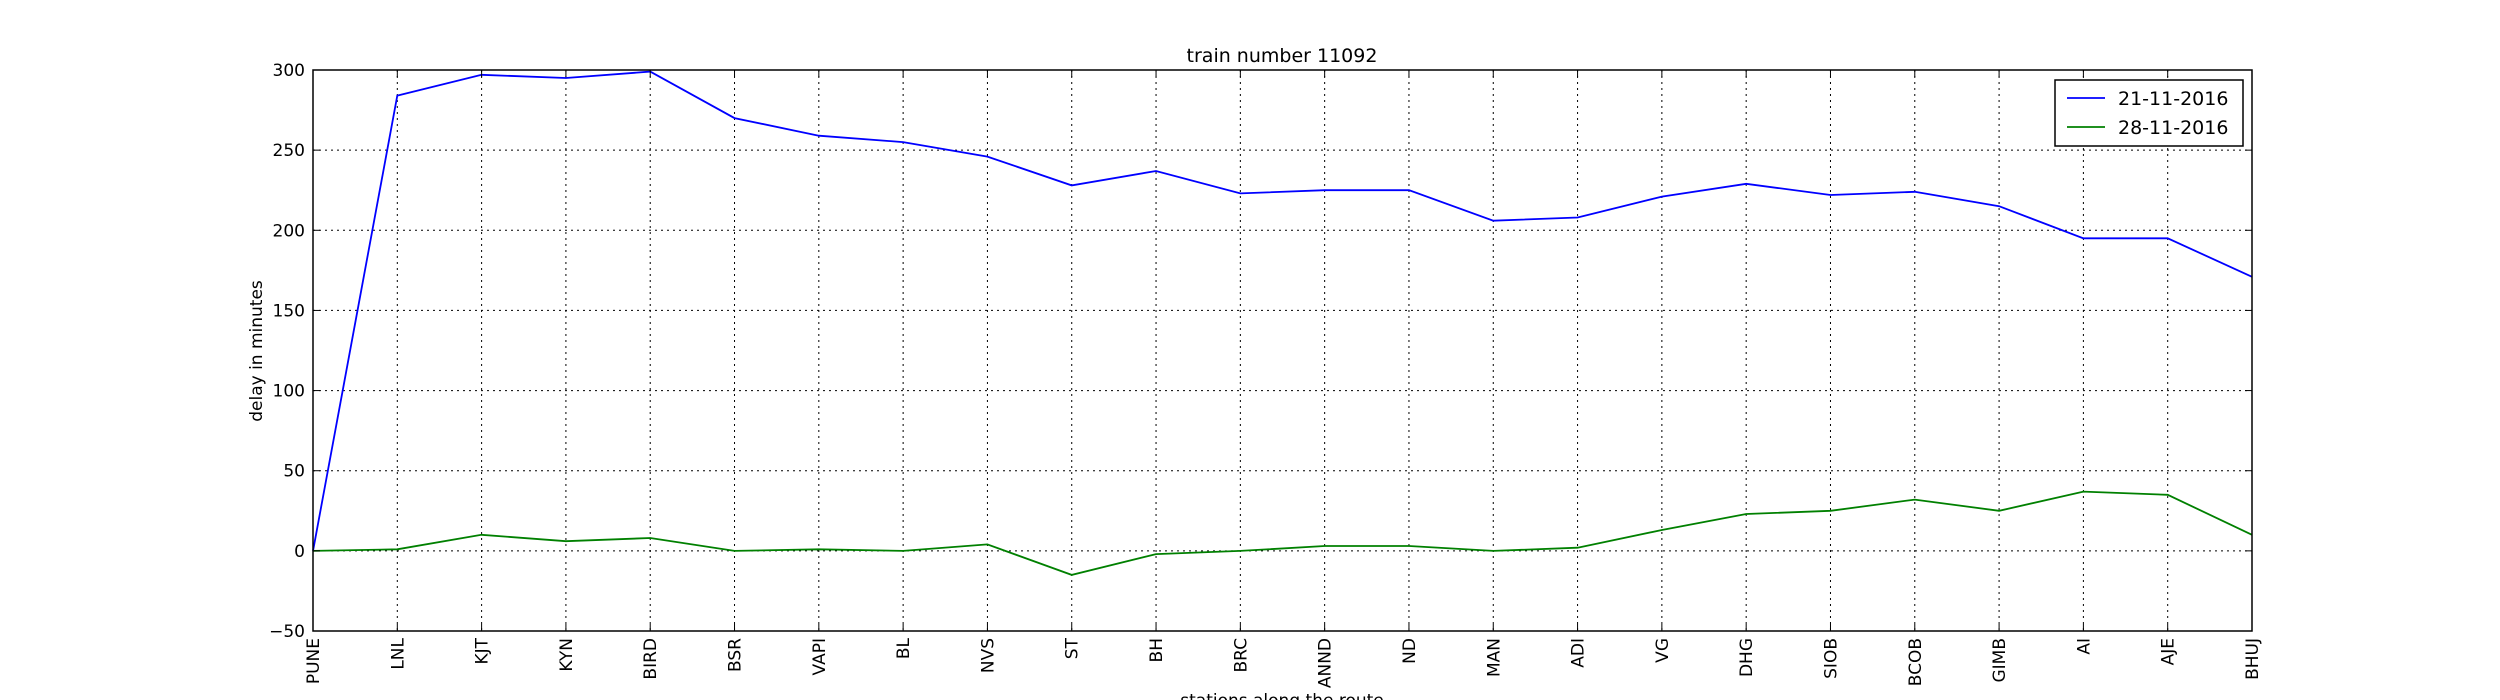  I want to click on y-tick-label: 250, so click(289, 151).